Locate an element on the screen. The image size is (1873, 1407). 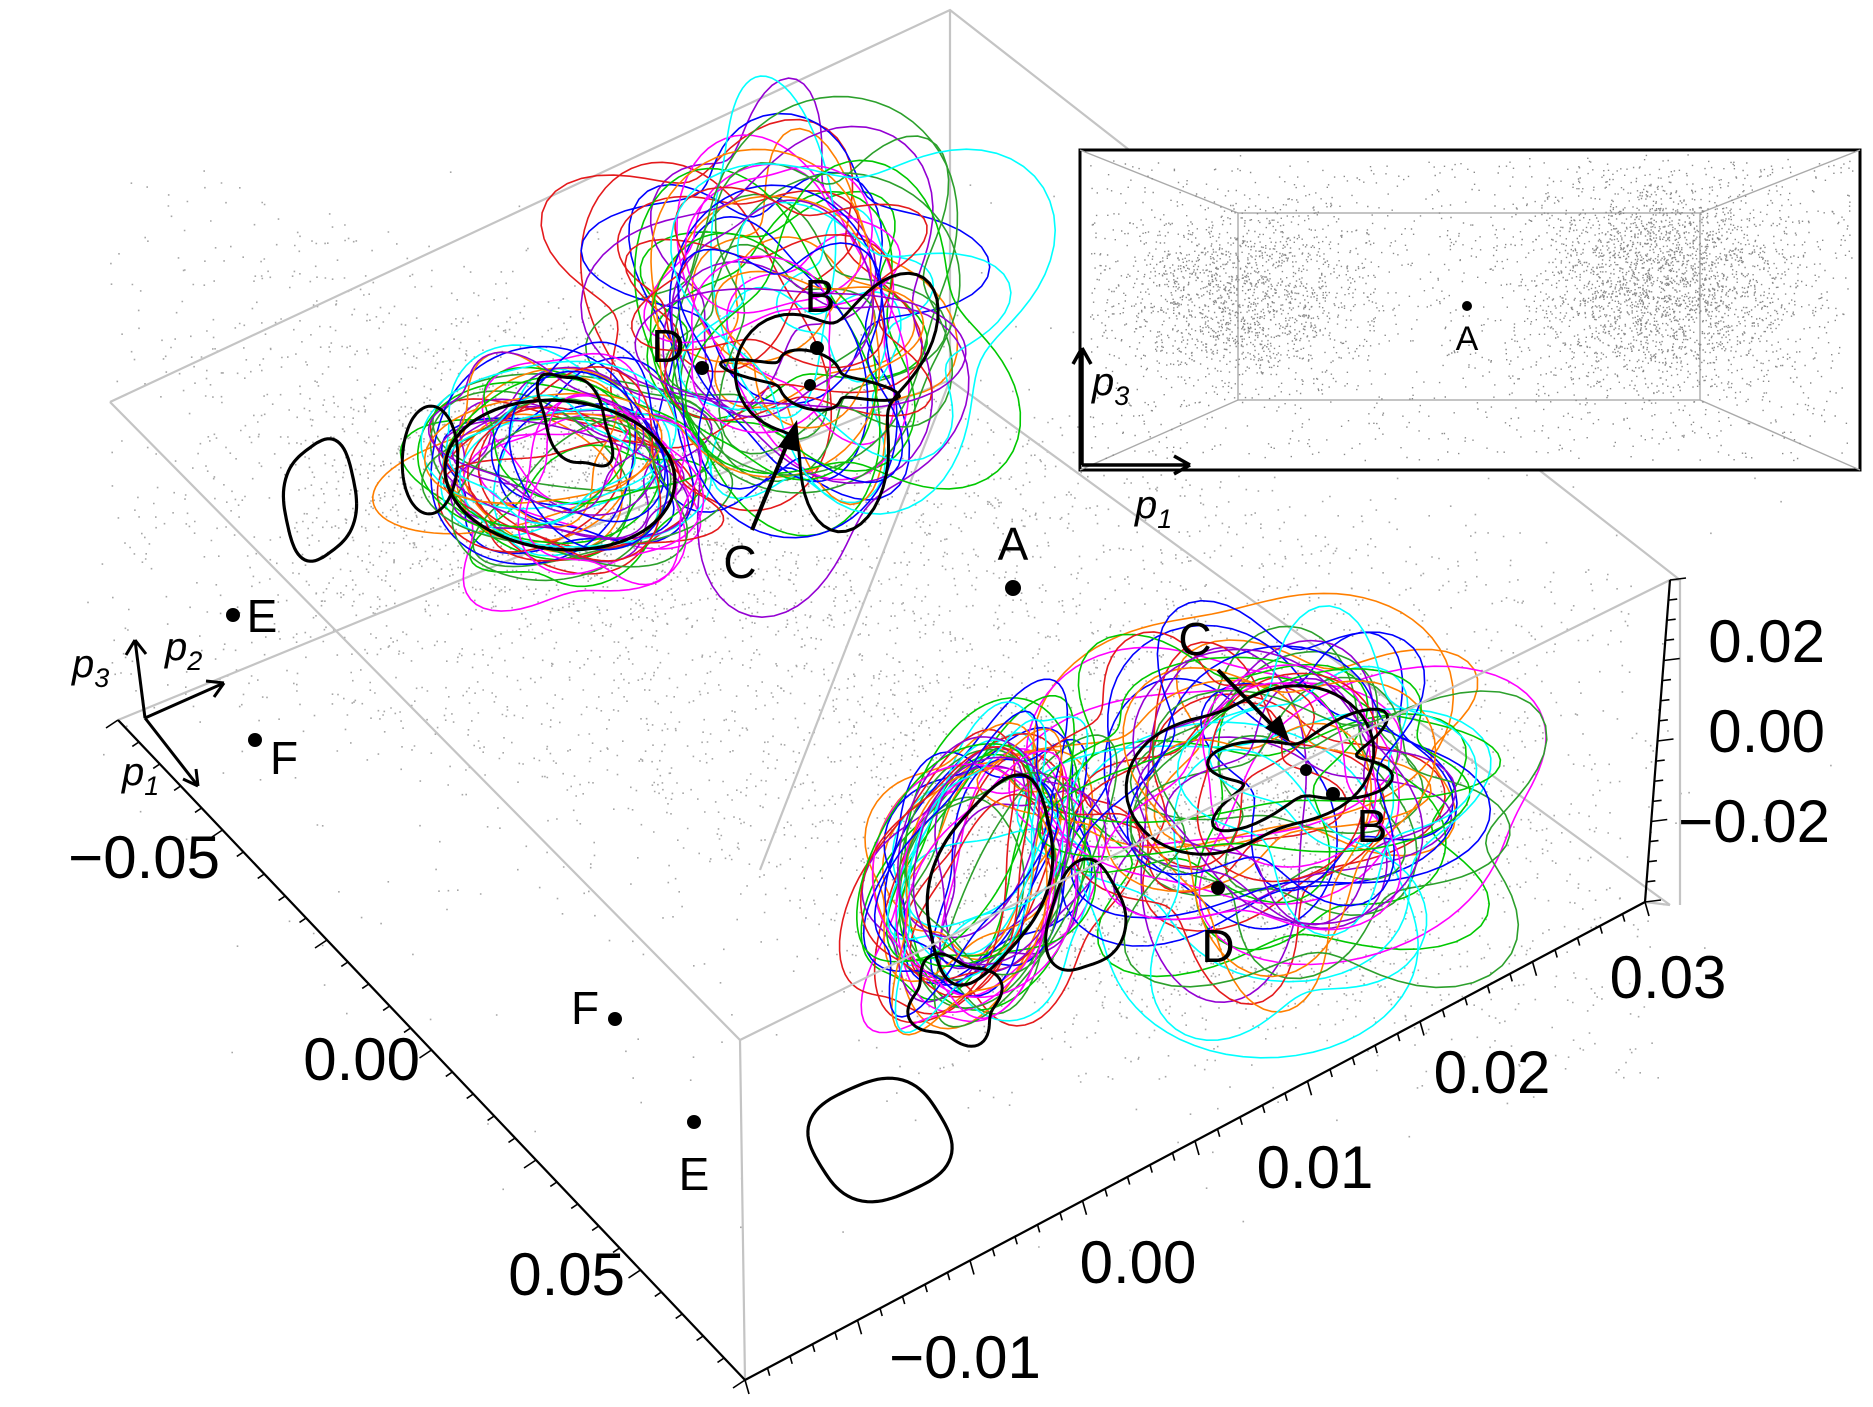
p2-tick-labels: −0.01 0.00 0.01 0.02 0.03 is located at coordinates (1307, 1167).